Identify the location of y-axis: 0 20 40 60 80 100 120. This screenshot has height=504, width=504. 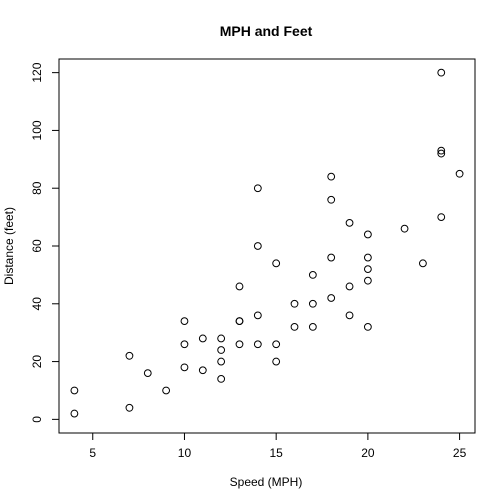
(45, 242).